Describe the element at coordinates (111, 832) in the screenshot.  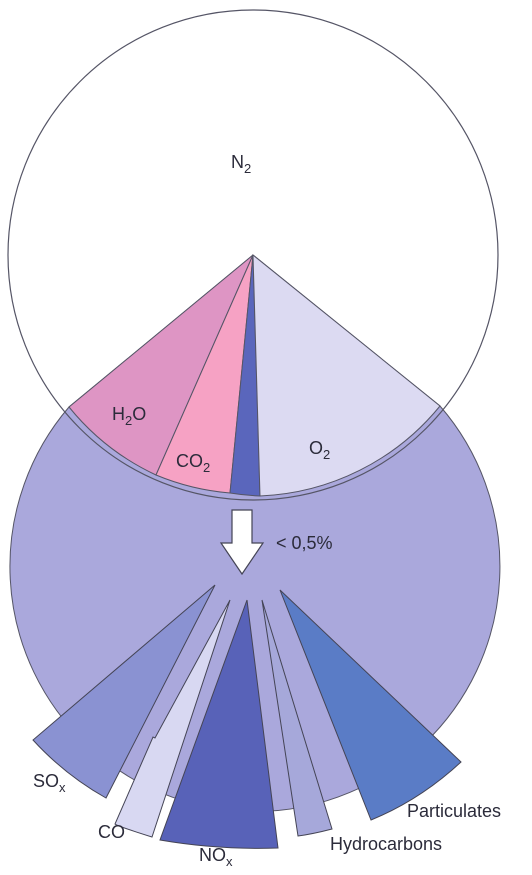
I see `label-co: CO` at that location.